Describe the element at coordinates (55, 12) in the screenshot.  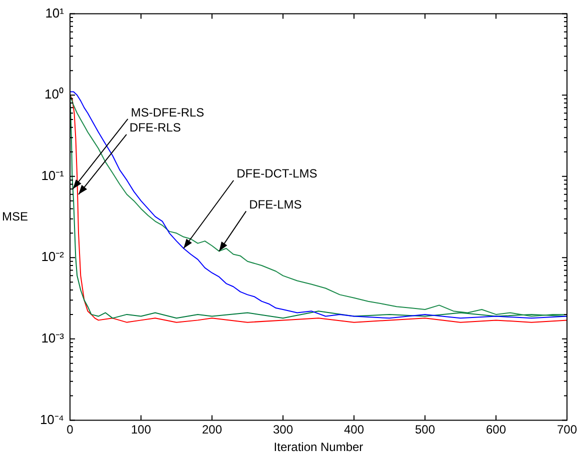
I see `y-tick-label: 10¹` at that location.